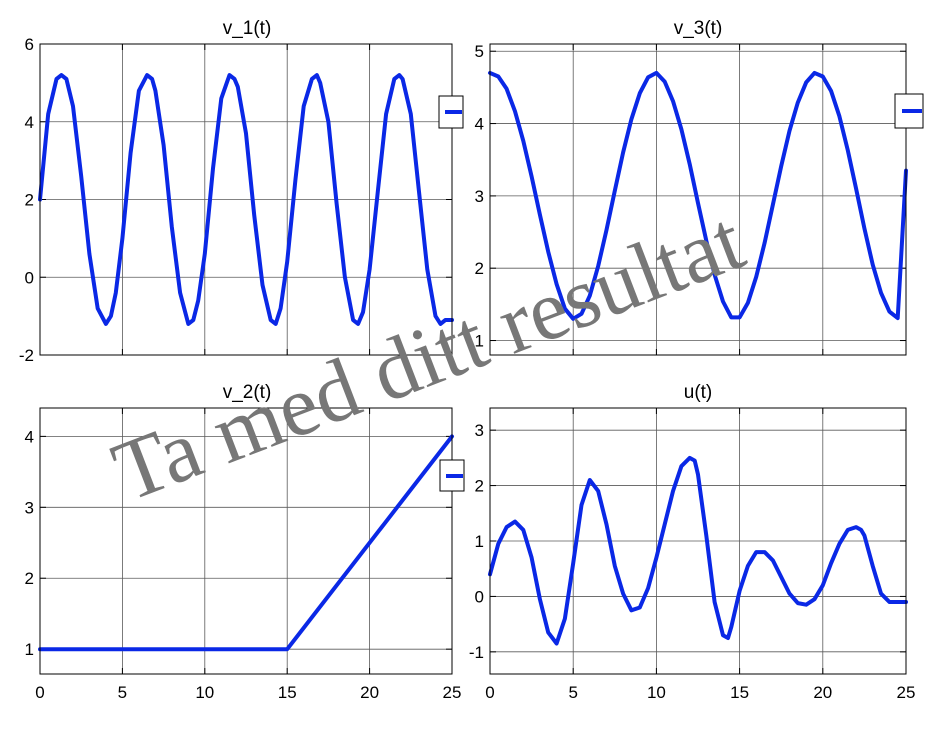  What do you see at coordinates (247, 28) in the screenshot?
I see `panel-v1-title: v_1(t)` at bounding box center [247, 28].